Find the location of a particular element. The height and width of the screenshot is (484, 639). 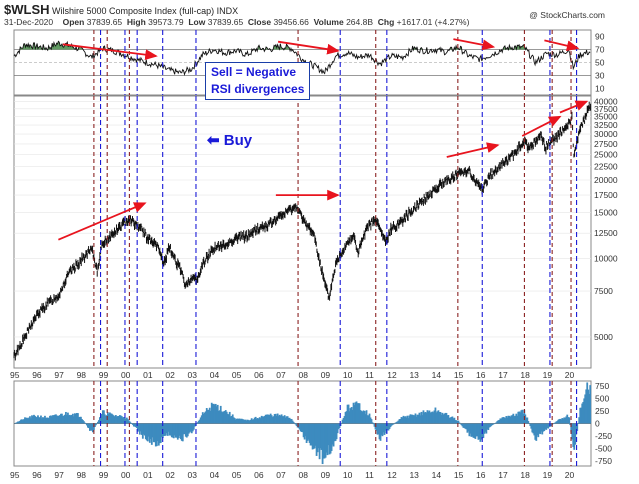

hist-year-label: 09 is located at coordinates (326, 475).